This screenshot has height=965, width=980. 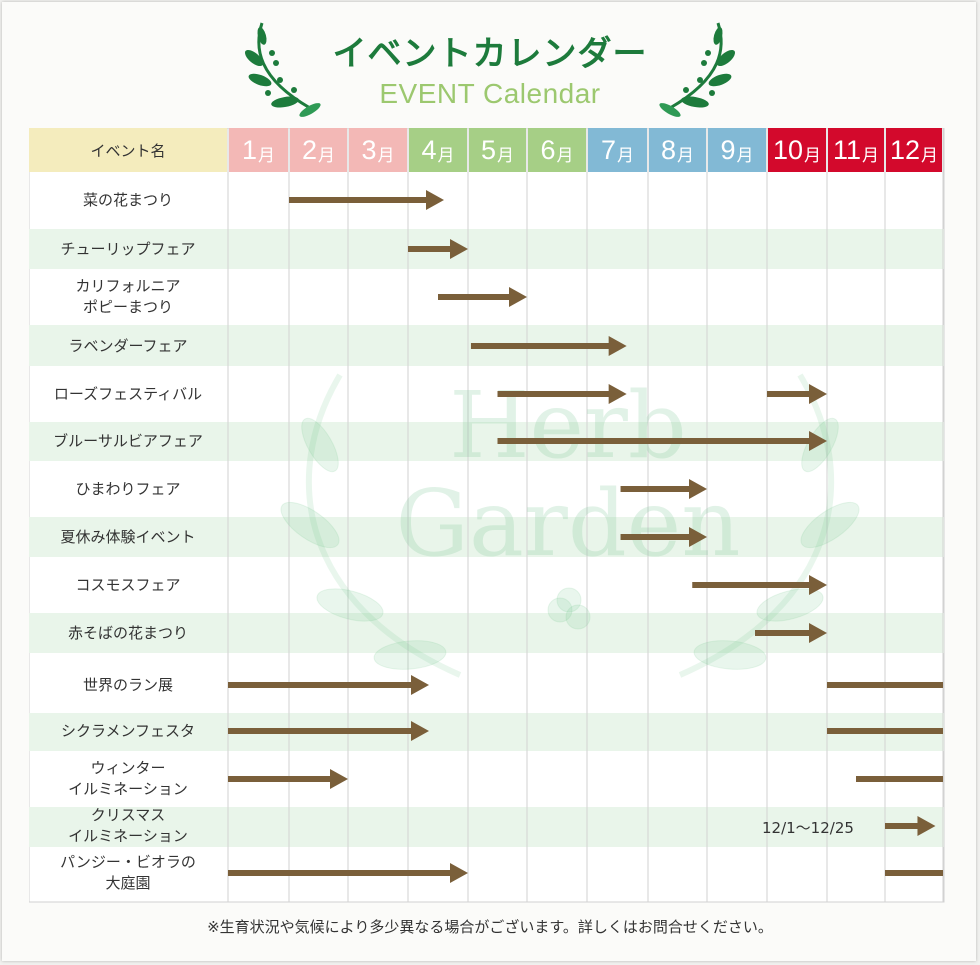 What do you see at coordinates (128, 394) in the screenshot?
I see `event-row-label: ローズフェスティバル` at bounding box center [128, 394].